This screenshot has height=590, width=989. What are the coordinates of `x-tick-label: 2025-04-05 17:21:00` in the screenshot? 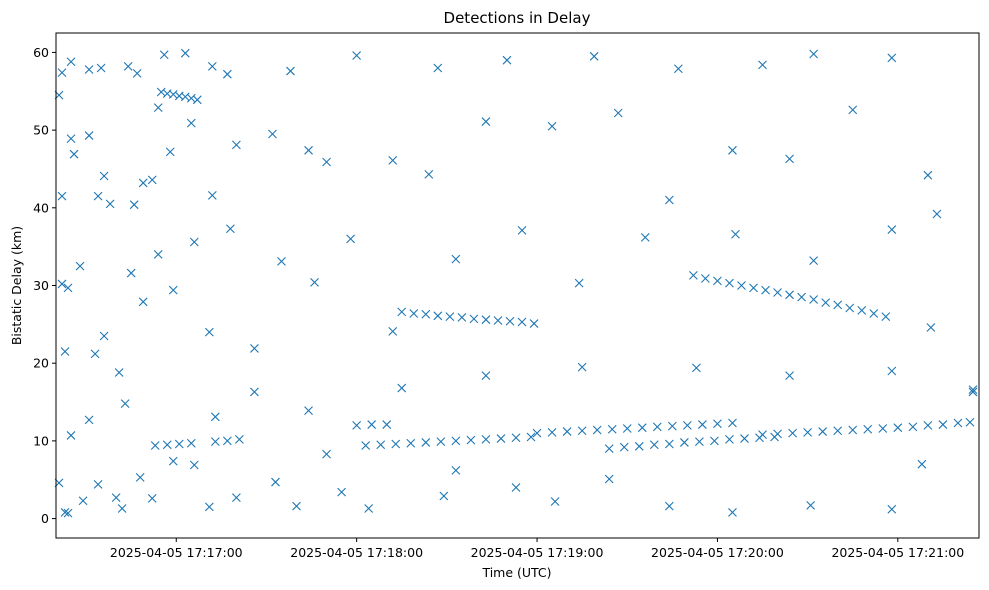 It's located at (897, 552).